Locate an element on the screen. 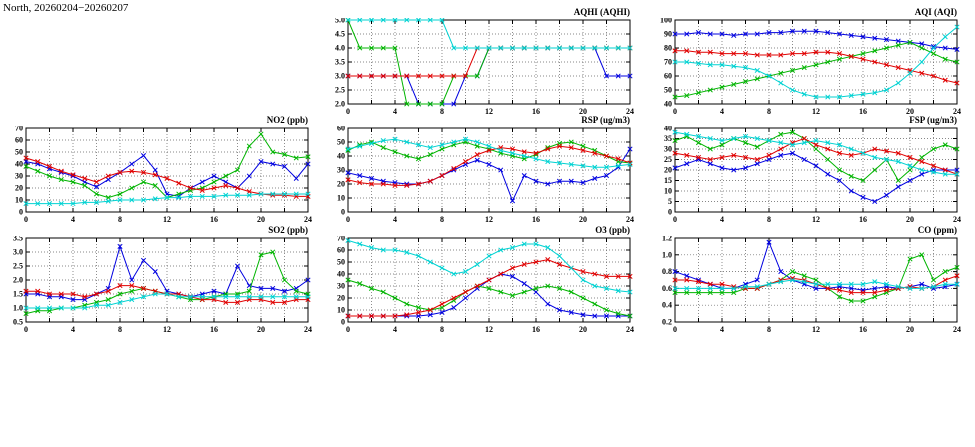  chart-plot-co: 0.2 0.4 0.6 0.8 1.0 1.2 0 4 8 12 16 20 24 is located at coordinates (805, 285).